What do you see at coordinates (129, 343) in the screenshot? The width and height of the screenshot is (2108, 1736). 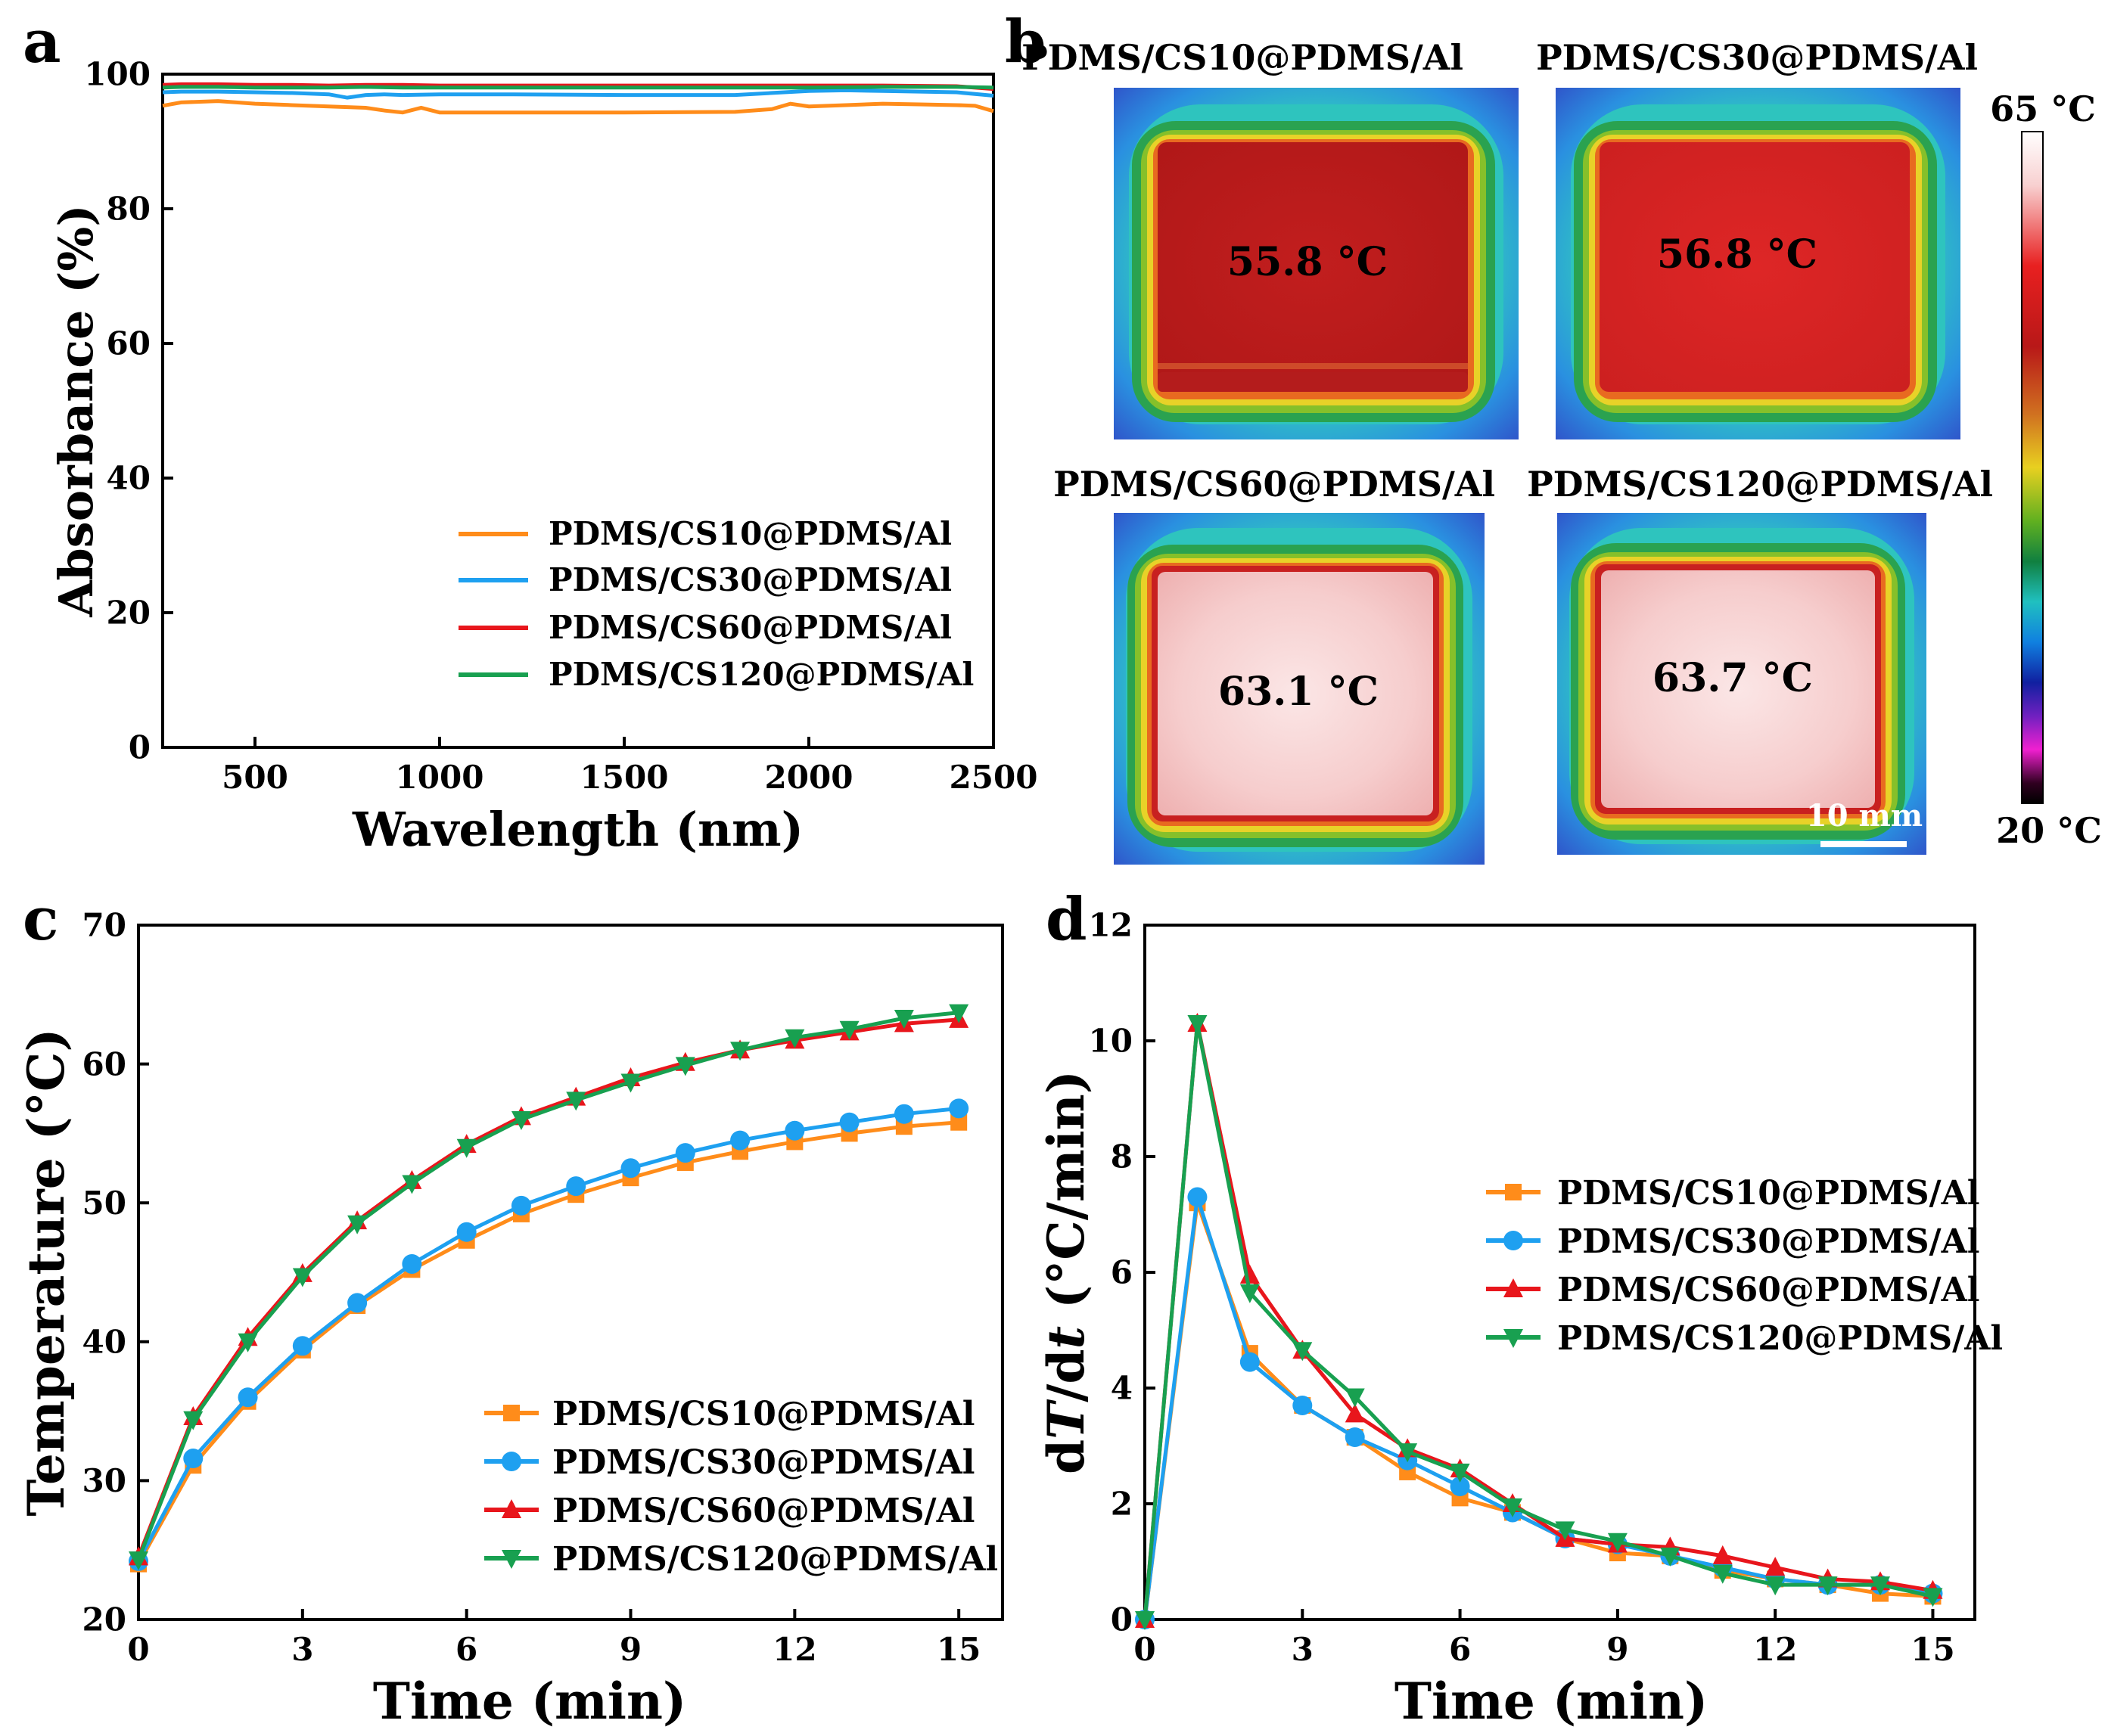 I see `chart-a-ytick-label: 60` at bounding box center [129, 343].